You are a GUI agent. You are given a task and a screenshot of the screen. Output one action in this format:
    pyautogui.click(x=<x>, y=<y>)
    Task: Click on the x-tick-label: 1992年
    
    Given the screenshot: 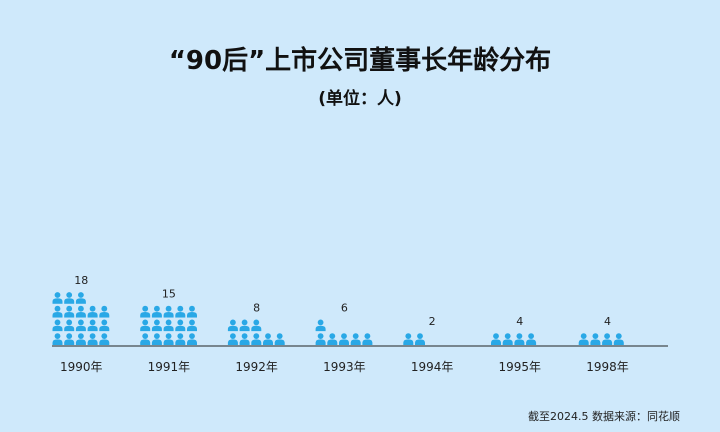 What is the action you would take?
    pyautogui.click(x=256, y=367)
    